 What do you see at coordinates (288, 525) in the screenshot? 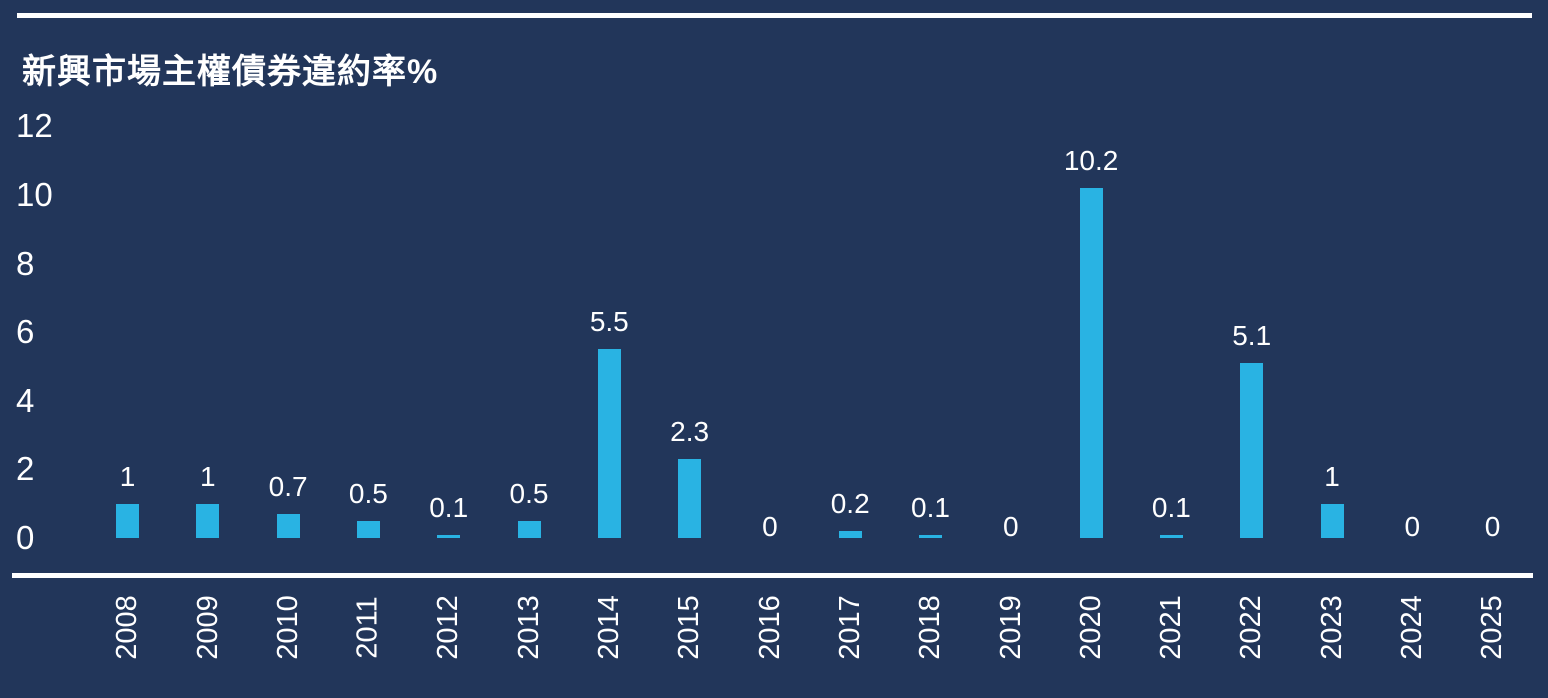
I see `bar-2010` at bounding box center [288, 525].